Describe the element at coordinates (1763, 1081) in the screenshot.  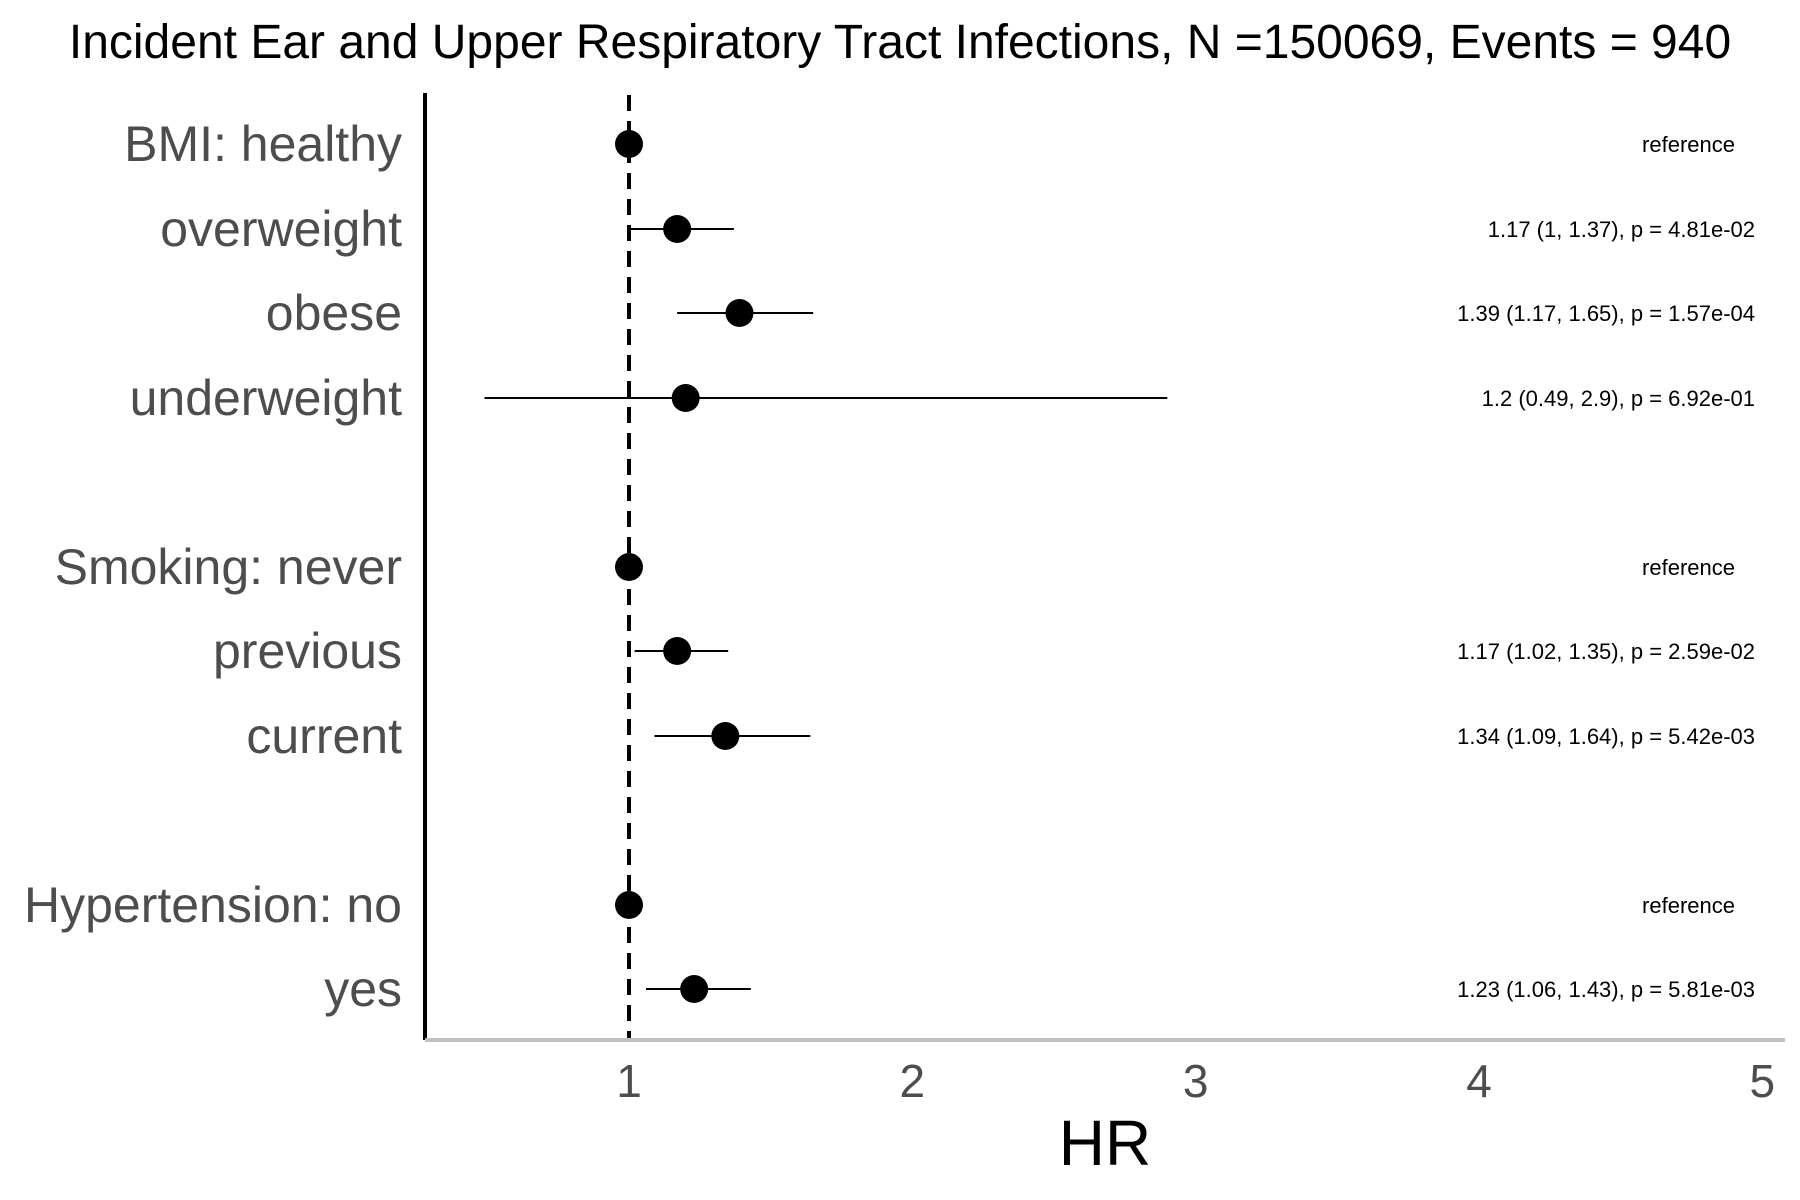
I see `x-tick-label: 5` at that location.